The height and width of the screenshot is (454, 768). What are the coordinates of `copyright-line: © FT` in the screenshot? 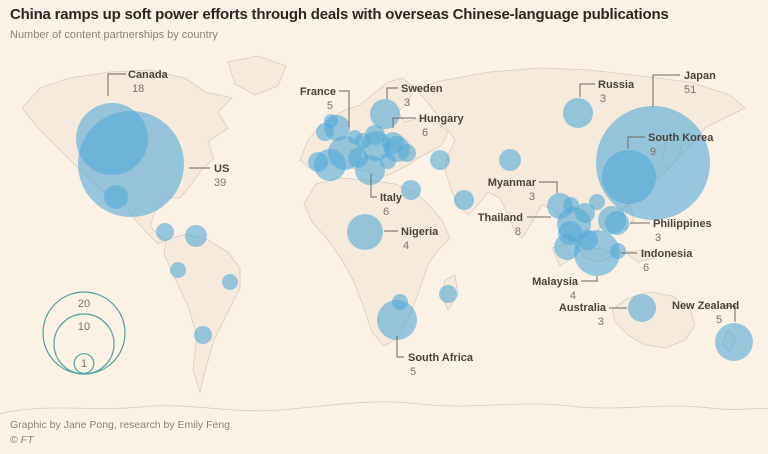 It's located at (120, 440).